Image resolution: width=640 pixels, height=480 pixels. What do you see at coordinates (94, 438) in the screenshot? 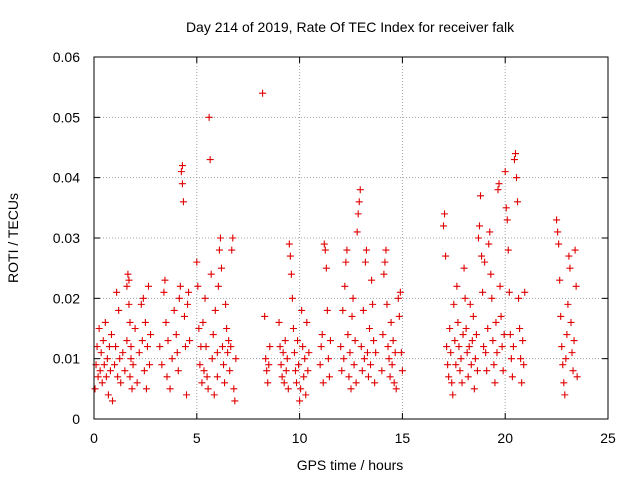
I see `x-tick-label-0: 0` at bounding box center [94, 438].